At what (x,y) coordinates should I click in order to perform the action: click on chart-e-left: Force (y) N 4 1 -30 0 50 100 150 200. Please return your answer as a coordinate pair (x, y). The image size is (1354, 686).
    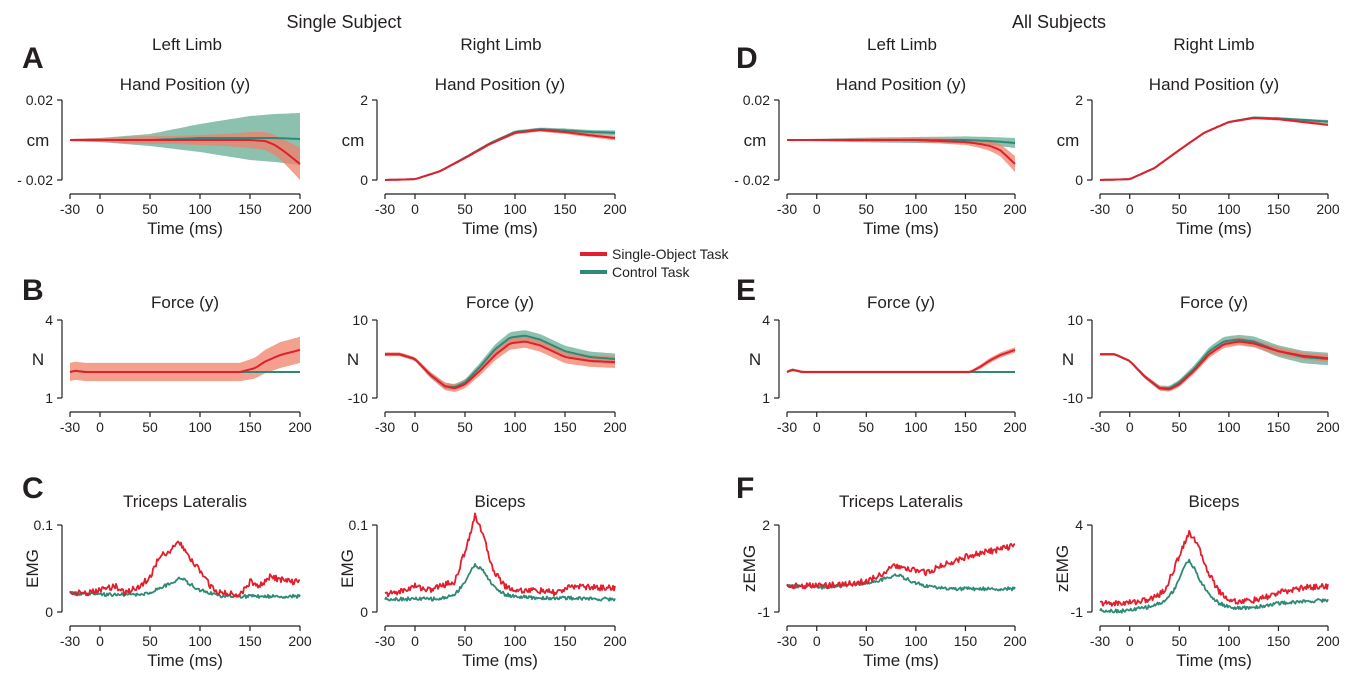
    Looking at the image, I should click on (888, 364).